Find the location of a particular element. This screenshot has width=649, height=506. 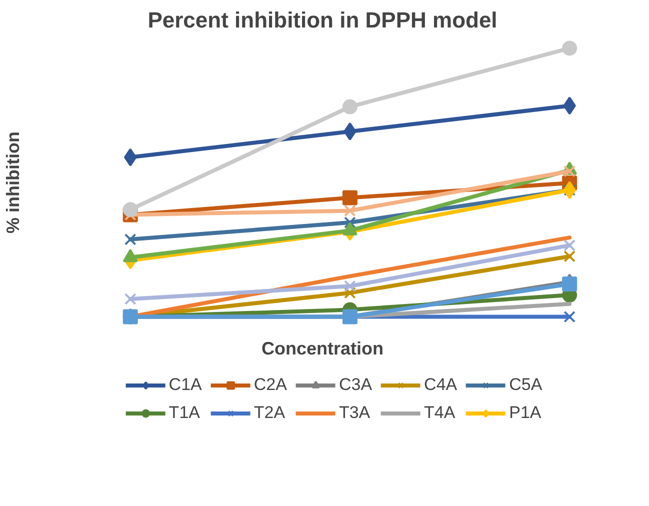

x-axis-title: Concentration is located at coordinates (323, 348).